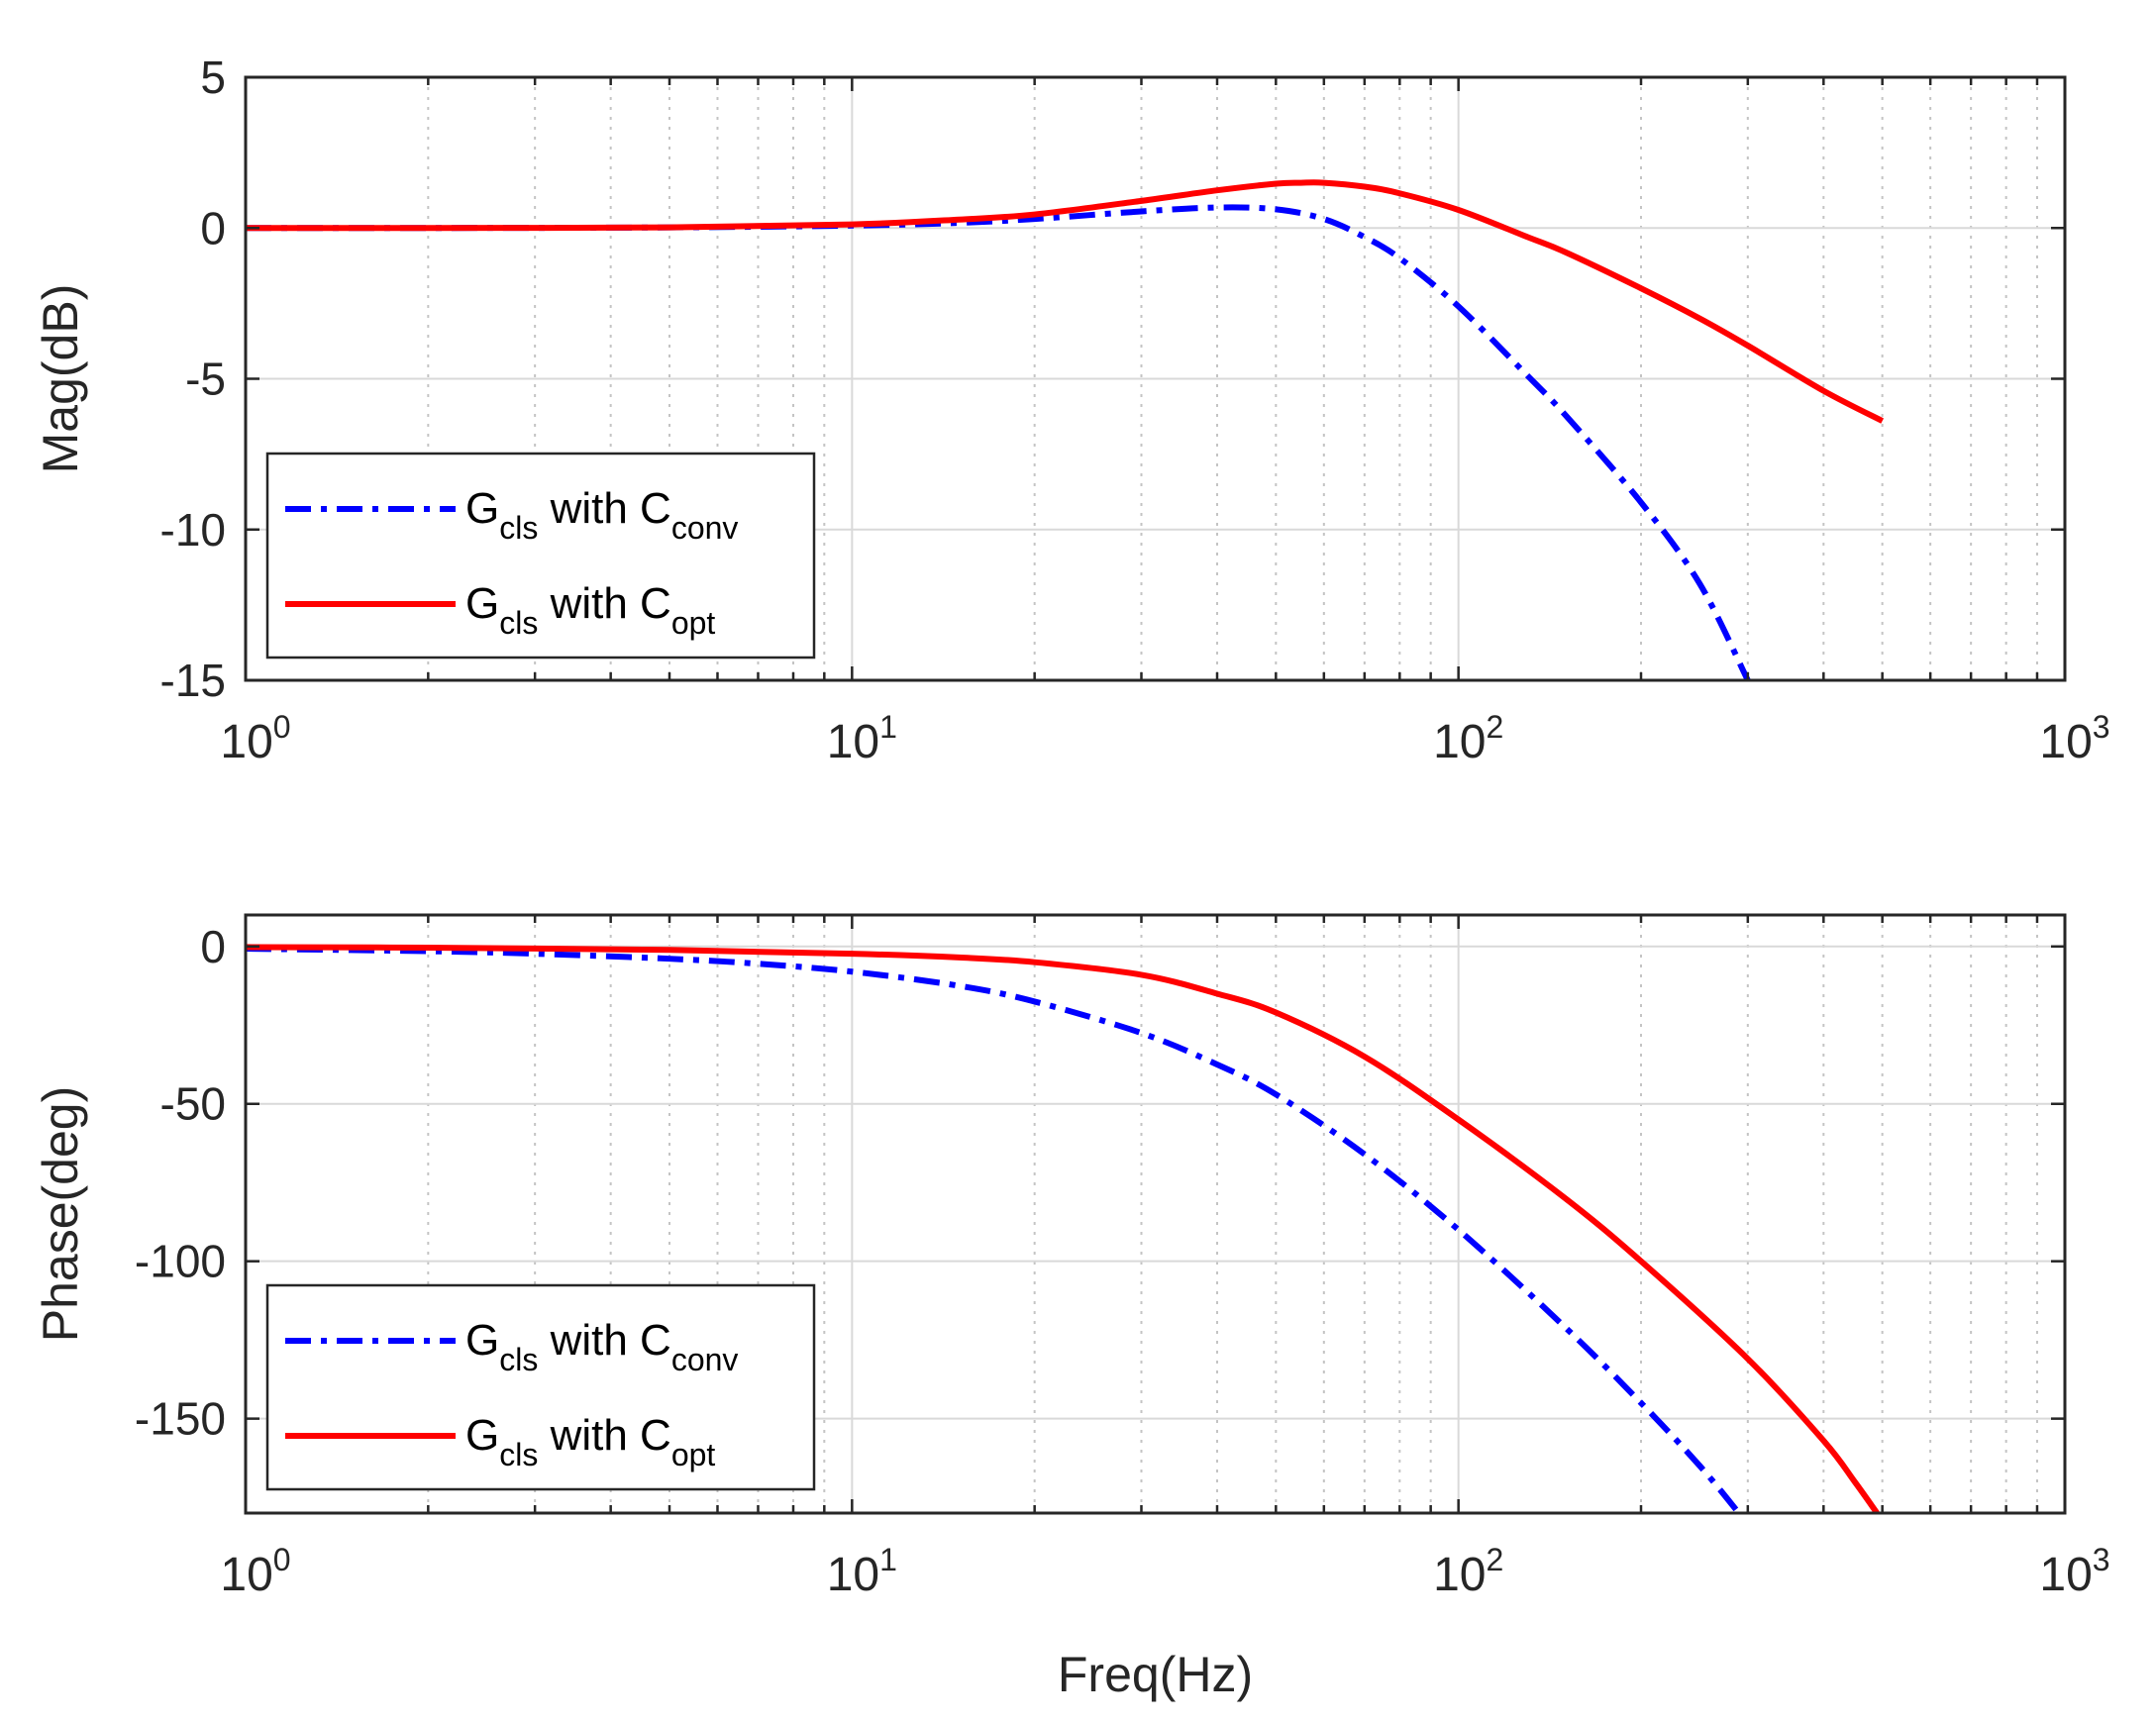 The image size is (2156, 1724). What do you see at coordinates (61, 379) in the screenshot?
I see `magnitude-y-axis-label: Mag(dB)` at bounding box center [61, 379].